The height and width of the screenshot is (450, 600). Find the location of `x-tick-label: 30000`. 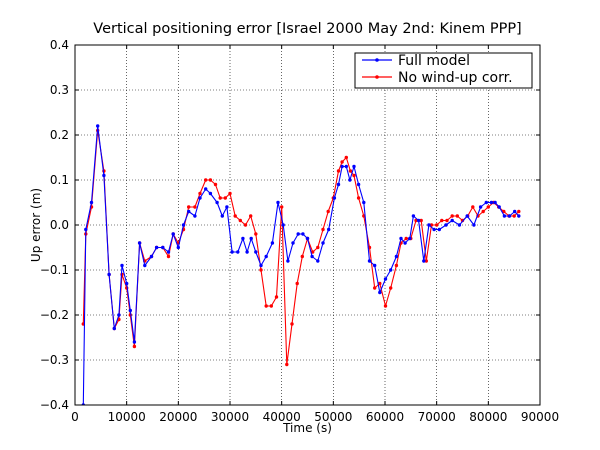

x-tick-label: 30000 is located at coordinates (230, 417).